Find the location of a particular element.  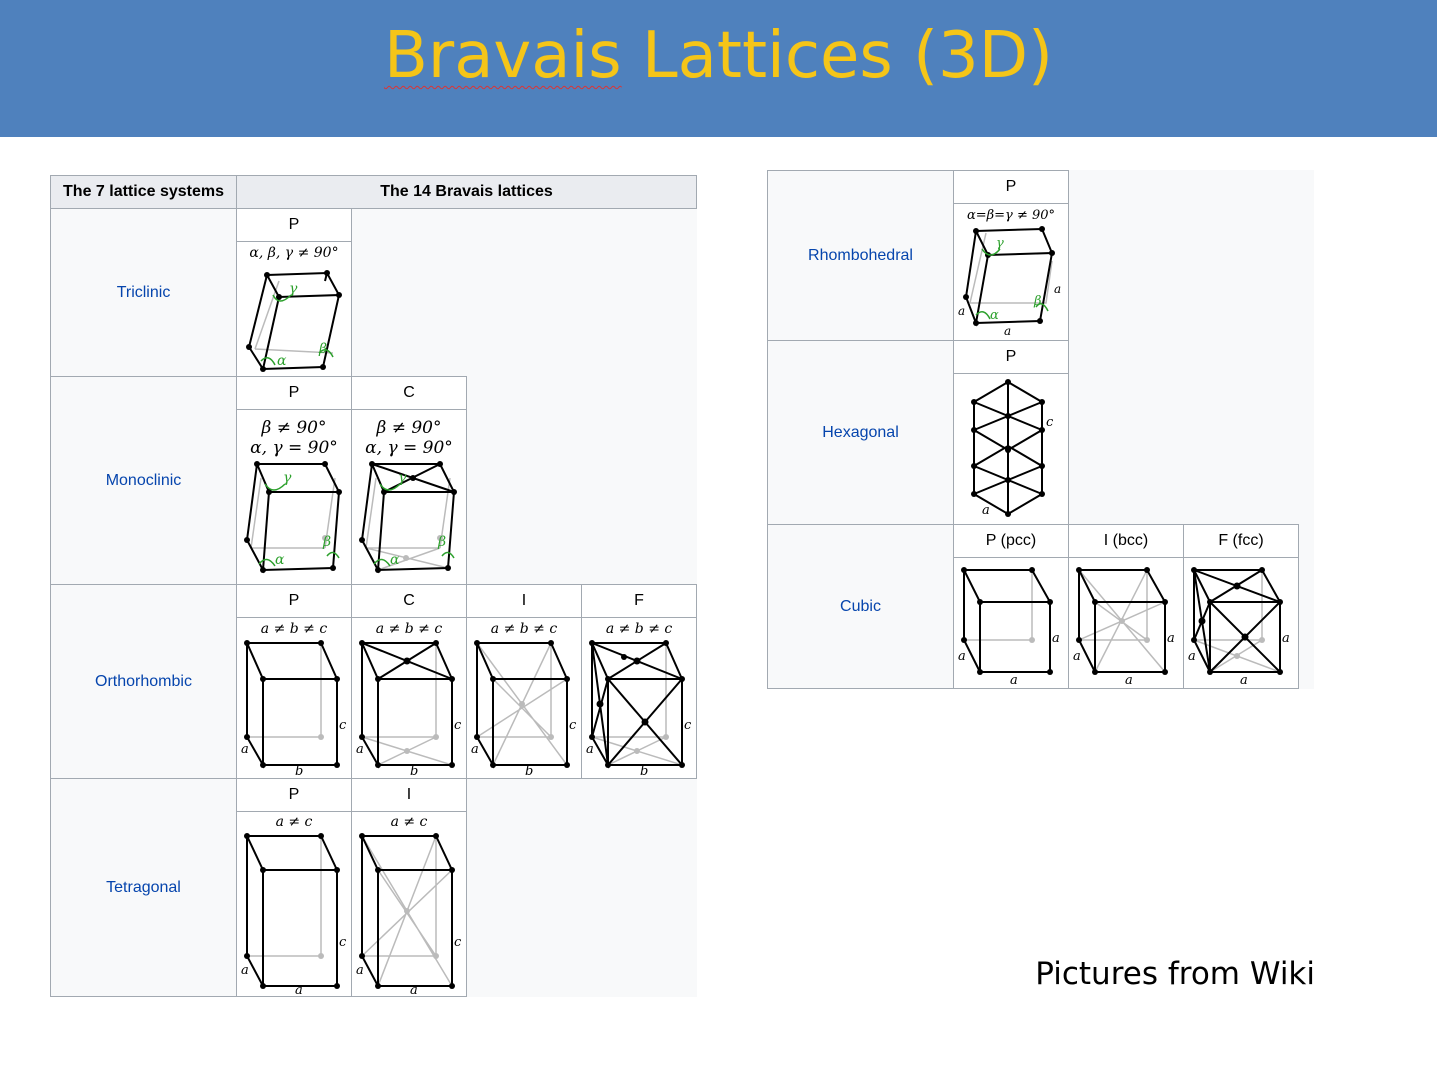

header-bravais-lattices: The 14 Bravais lattices is located at coordinates (466, 192).